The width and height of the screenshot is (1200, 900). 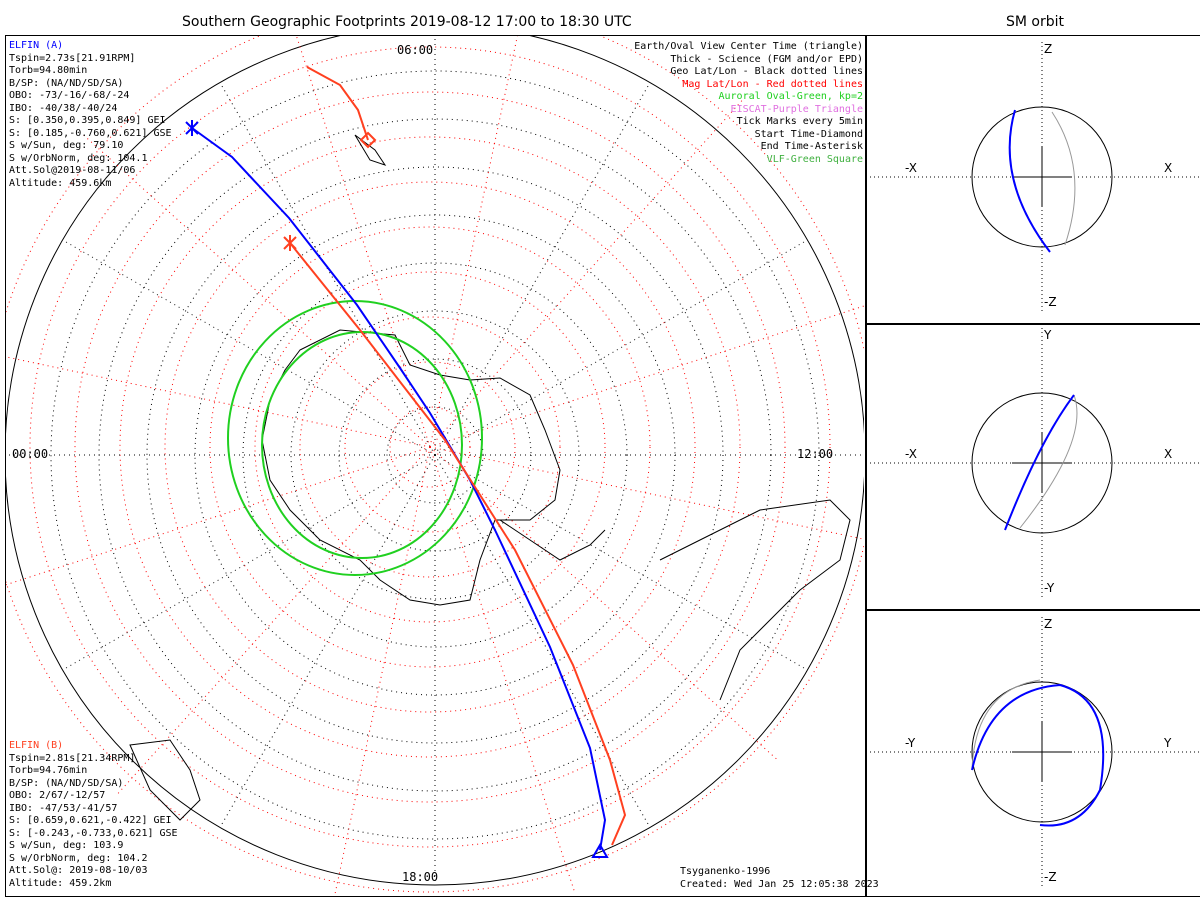 I want to click on south-america-coastline, so click(x=552, y=540).